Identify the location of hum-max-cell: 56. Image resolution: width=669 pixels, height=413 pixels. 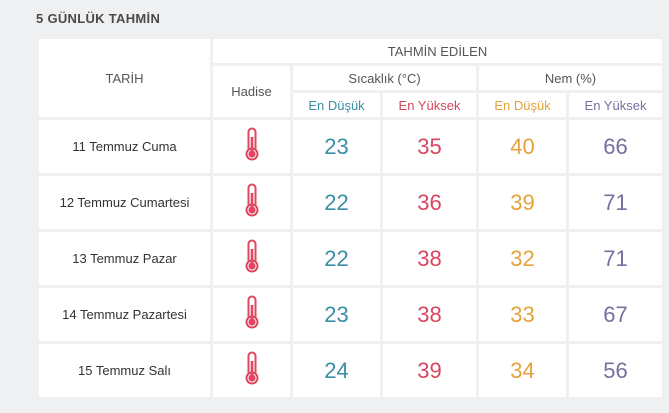
(615, 370).